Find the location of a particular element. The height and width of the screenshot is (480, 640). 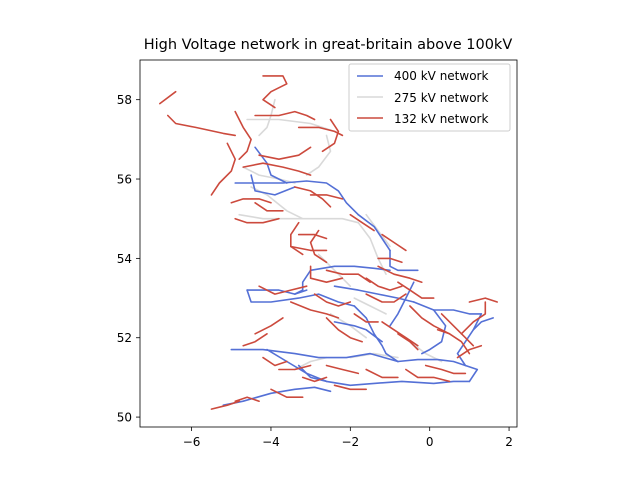

x-tick-label: −2 is located at coordinates (350, 442).